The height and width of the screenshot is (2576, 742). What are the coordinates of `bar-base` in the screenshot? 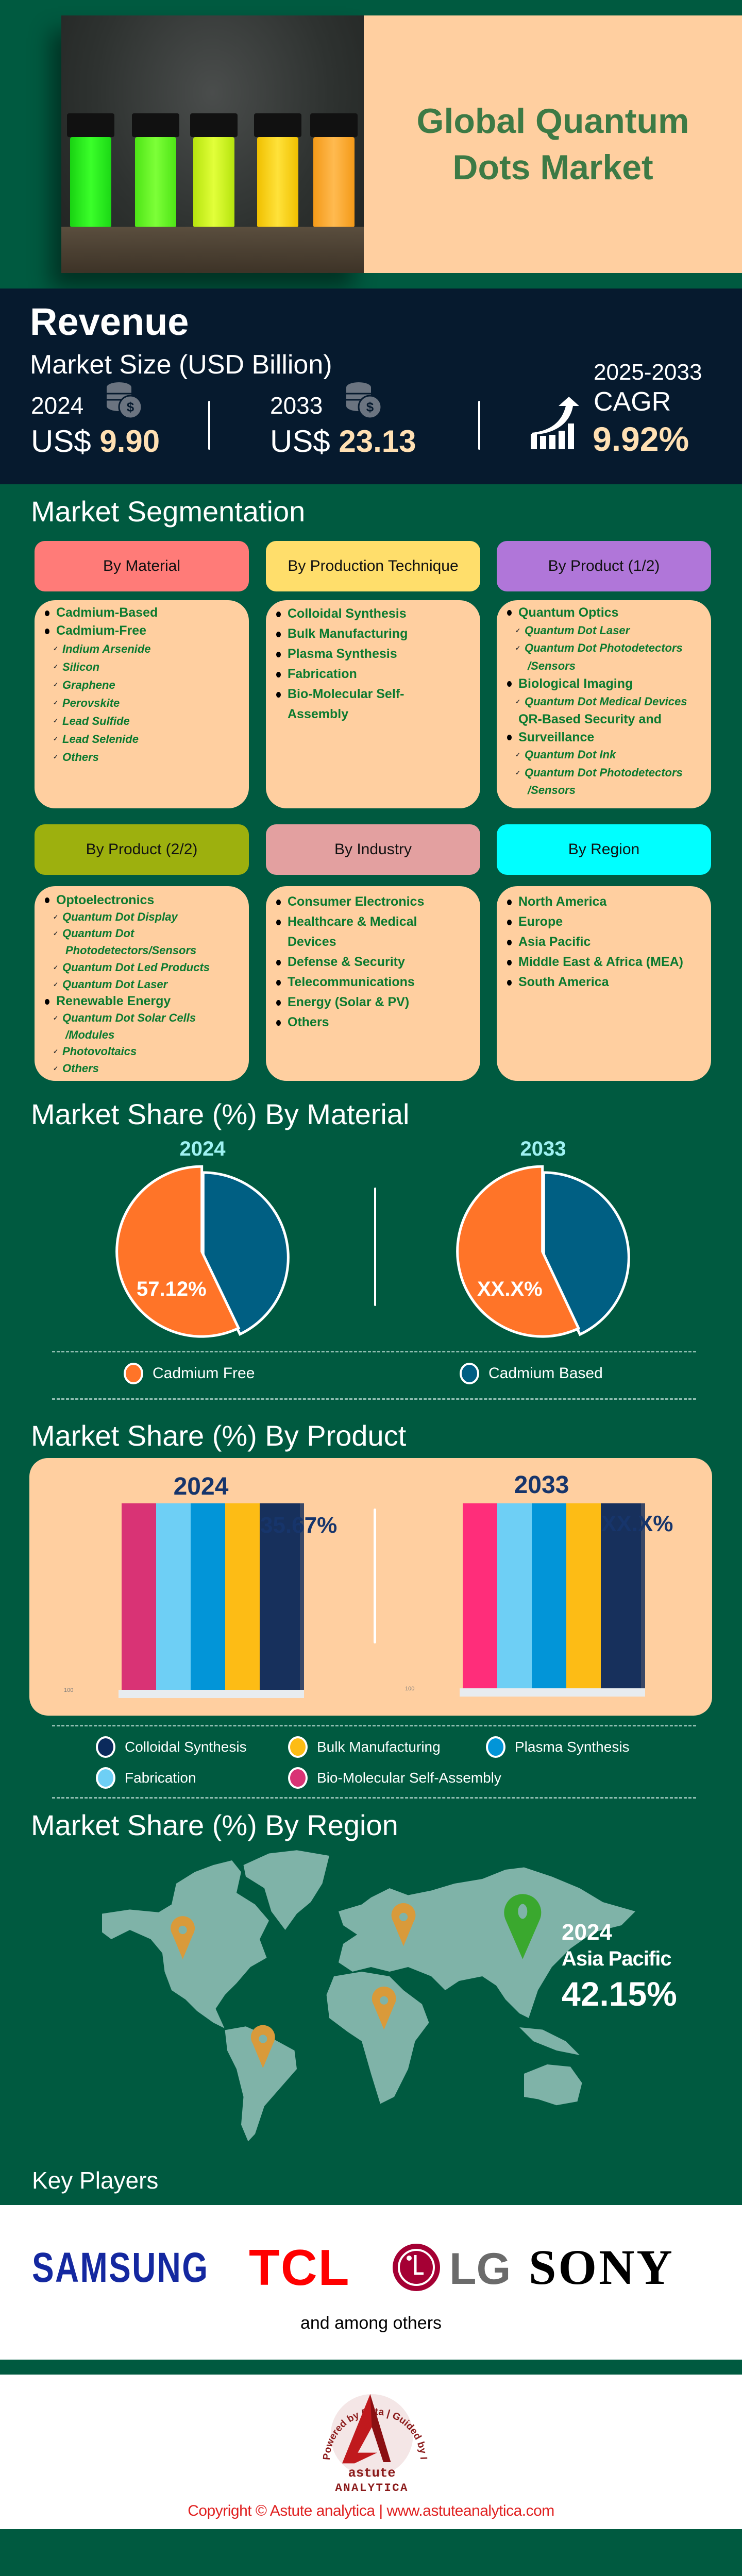 It's located at (211, 1694).